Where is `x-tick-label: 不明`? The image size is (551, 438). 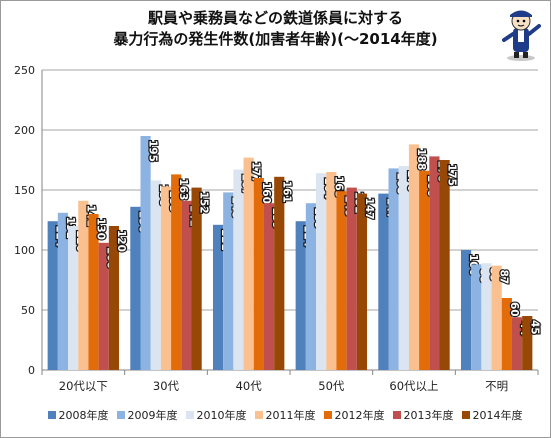 x-tick-label: 不明 is located at coordinates (496, 386).